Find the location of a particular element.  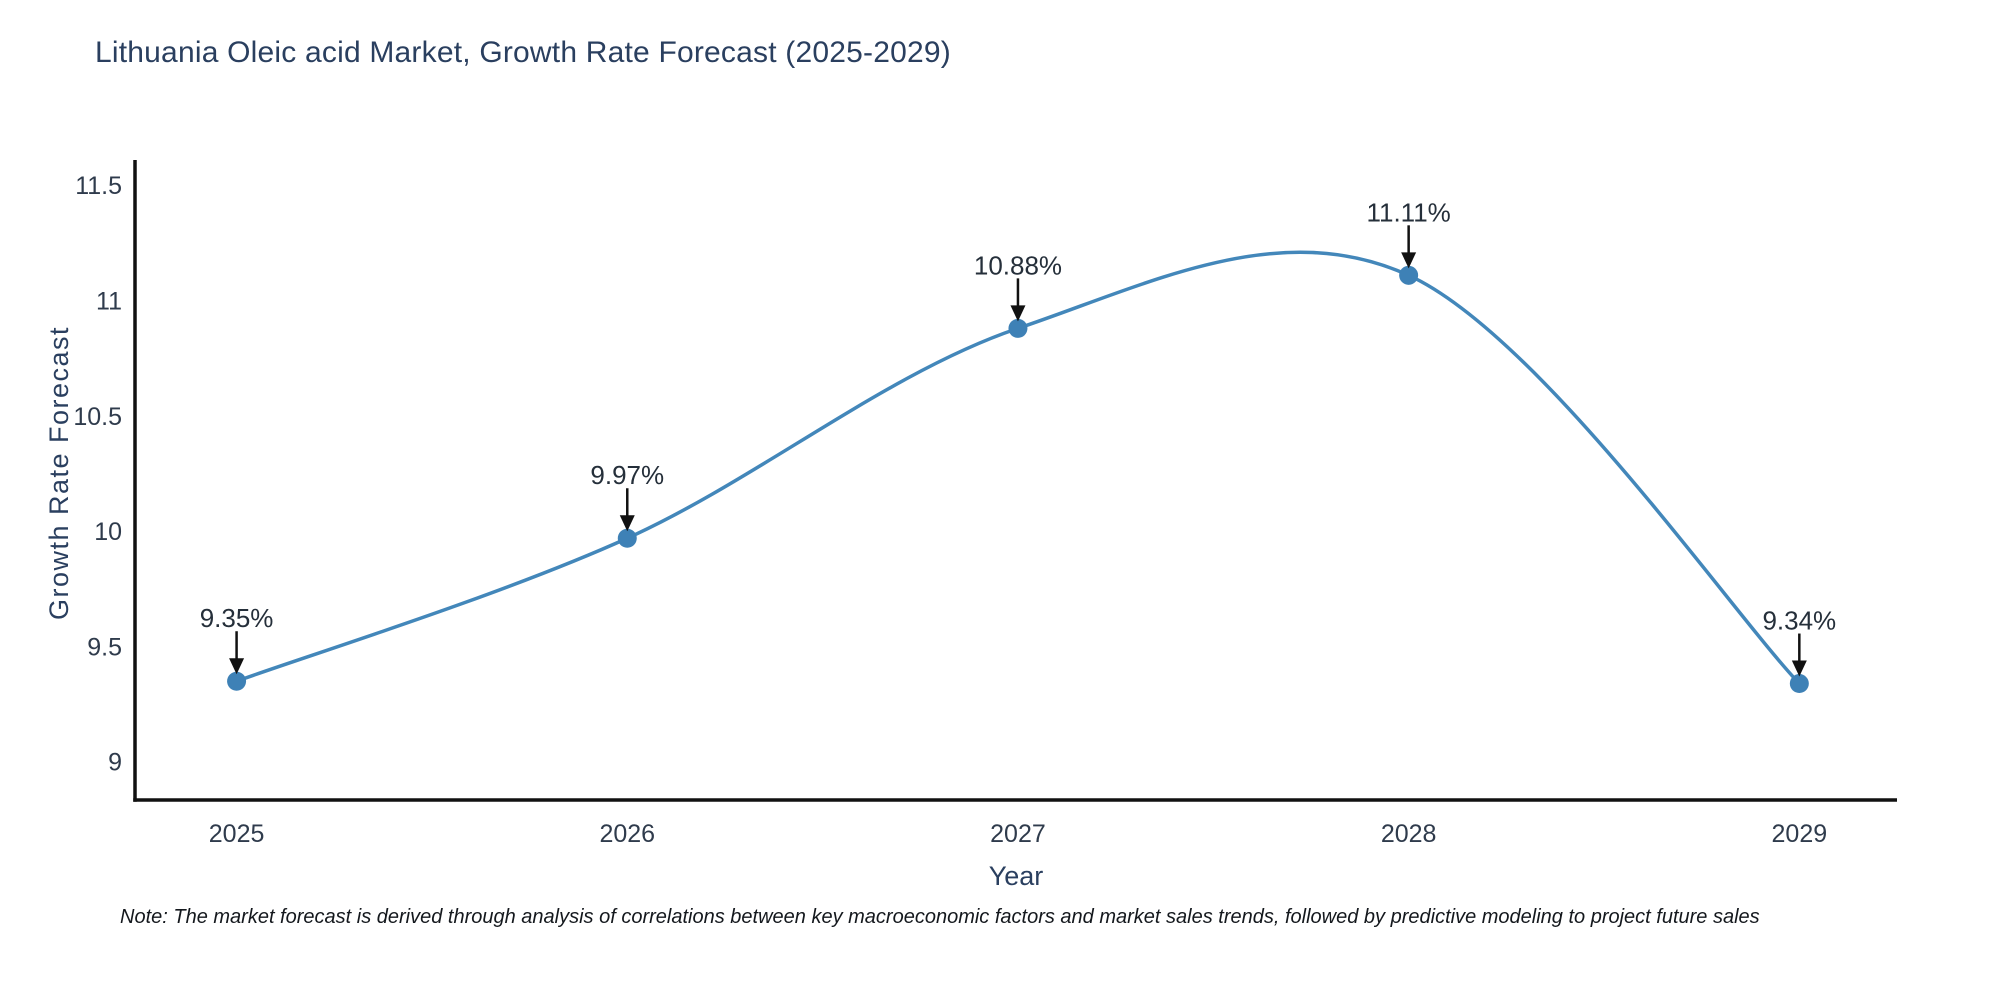

y-tick-label: 9 is located at coordinates (115, 763).